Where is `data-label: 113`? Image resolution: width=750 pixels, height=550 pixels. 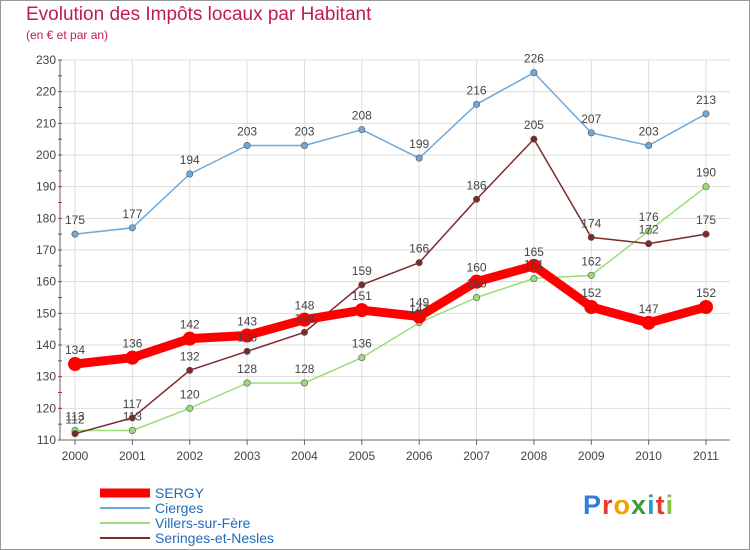 data-label: 113 is located at coordinates (74, 417).